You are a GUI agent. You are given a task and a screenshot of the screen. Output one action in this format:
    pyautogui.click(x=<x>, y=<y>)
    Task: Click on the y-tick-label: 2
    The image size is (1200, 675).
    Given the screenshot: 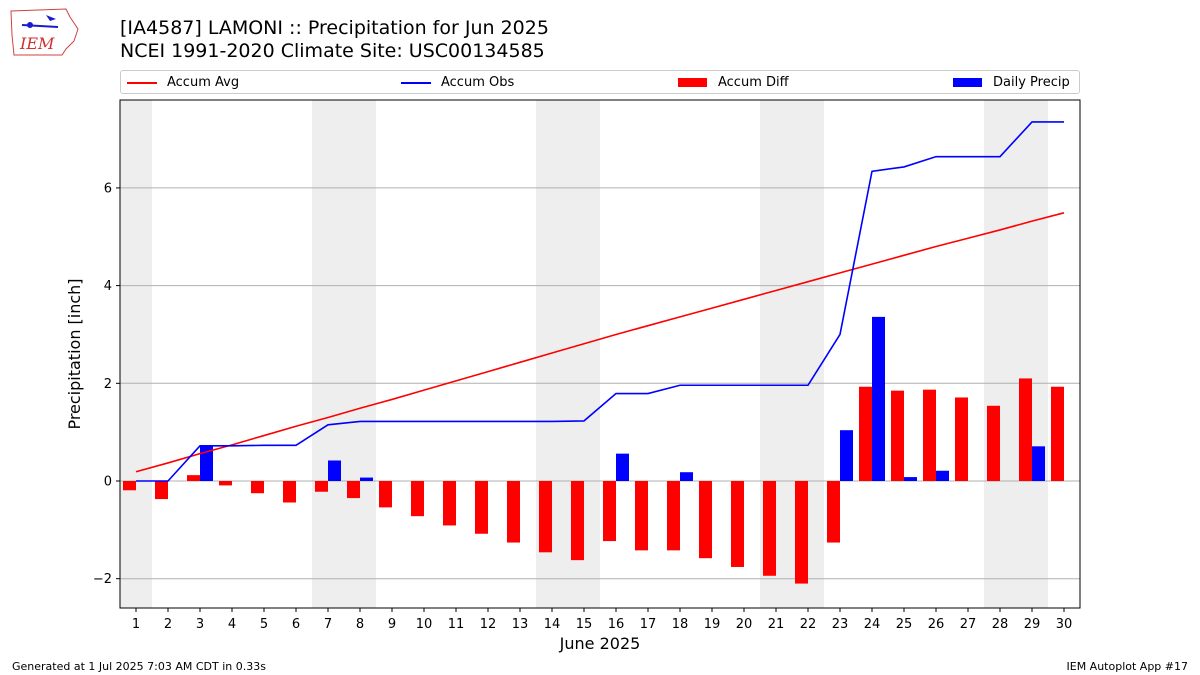 What is the action you would take?
    pyautogui.click(x=108, y=384)
    